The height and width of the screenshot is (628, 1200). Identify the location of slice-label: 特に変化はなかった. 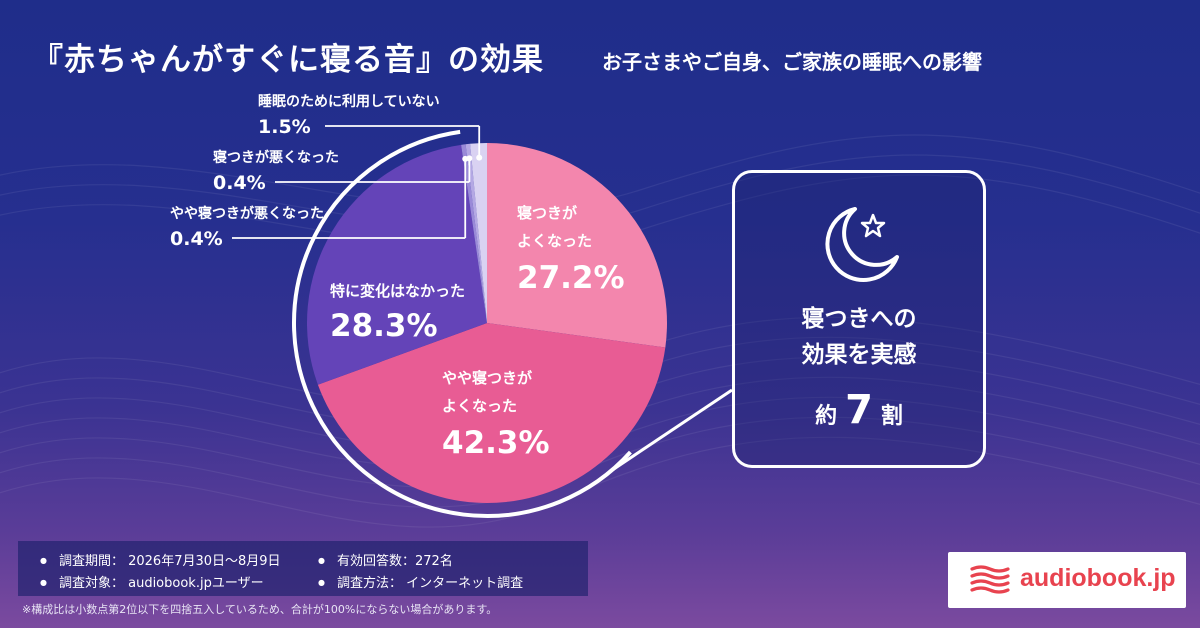
(397, 291).